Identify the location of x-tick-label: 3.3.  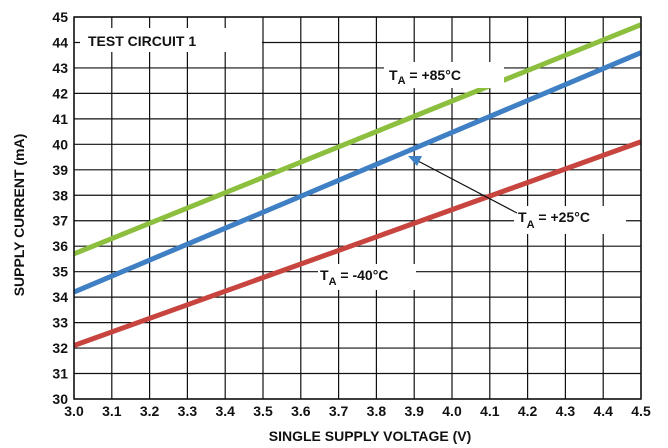
(188, 411).